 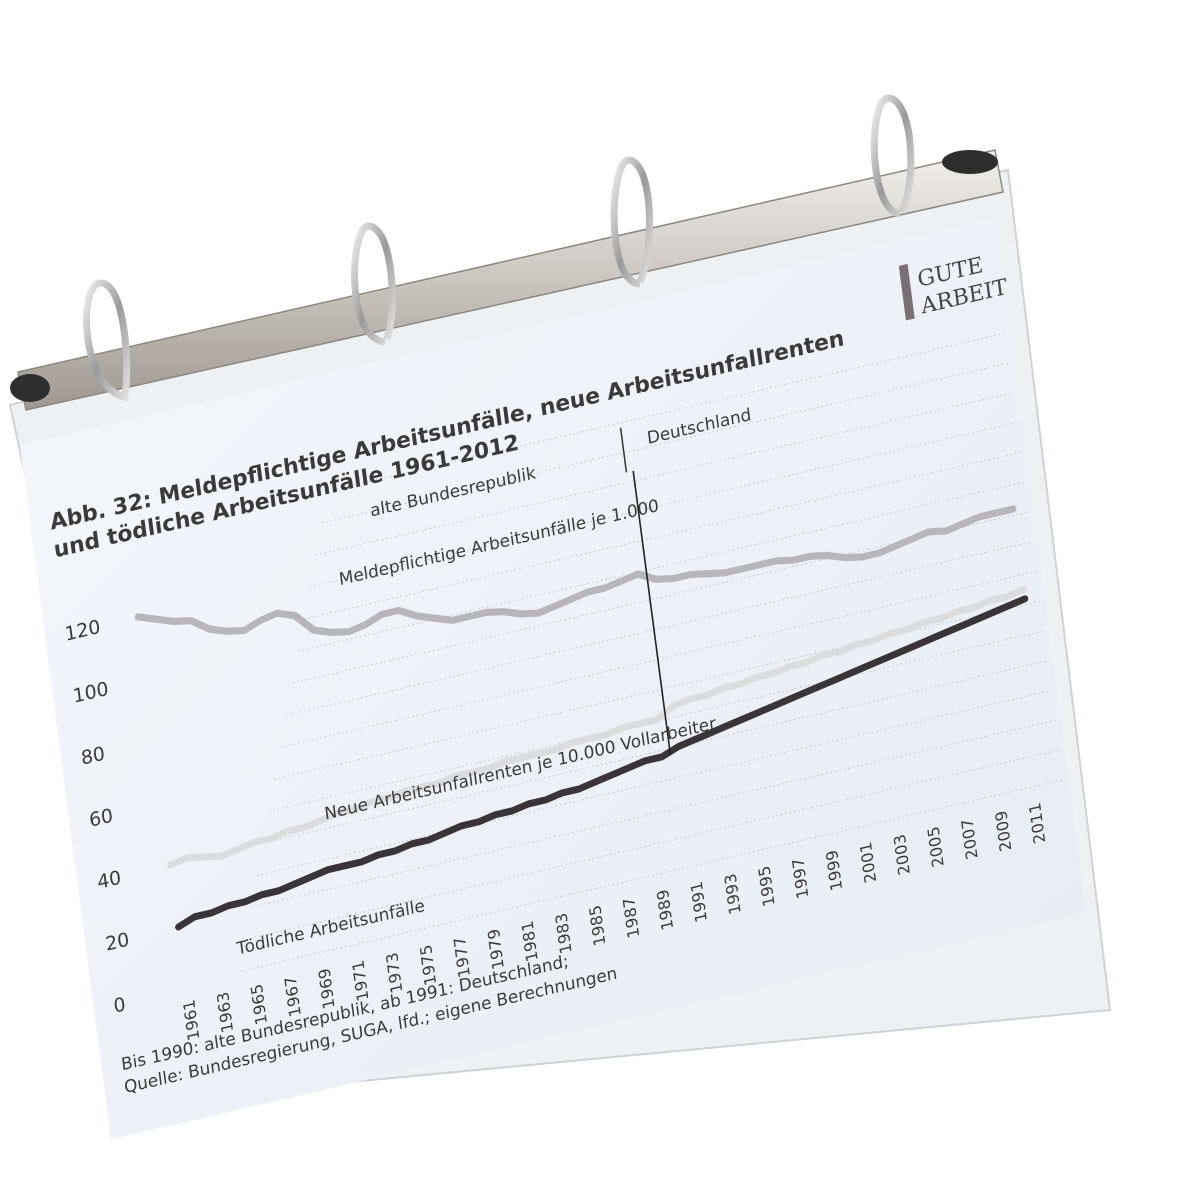 What do you see at coordinates (936, 847) in the screenshot?
I see `x-tick-label: 2005` at bounding box center [936, 847].